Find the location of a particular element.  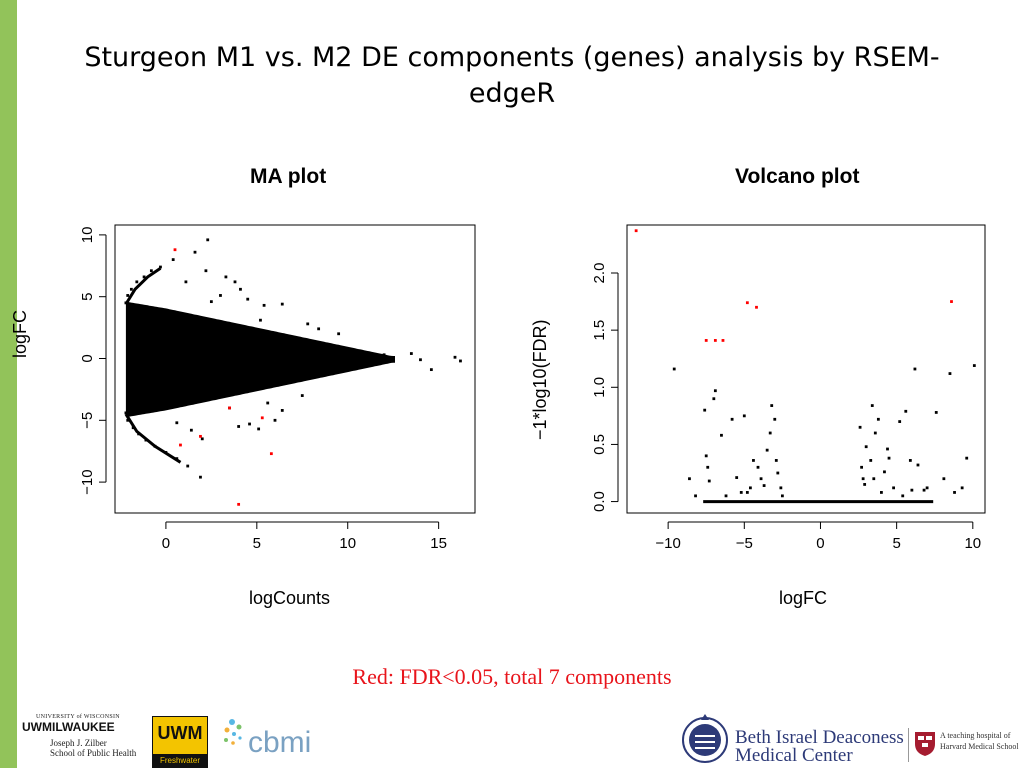

uwm-badge-text: UWM is located at coordinates (180, 733).